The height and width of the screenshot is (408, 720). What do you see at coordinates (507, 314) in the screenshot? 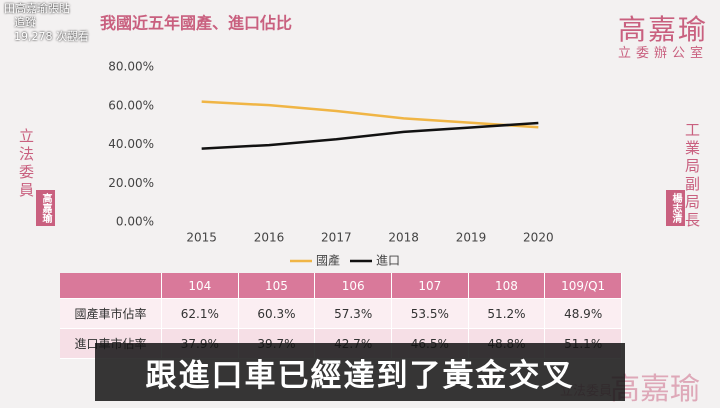
I see `table-cell: 51.2%` at bounding box center [507, 314].